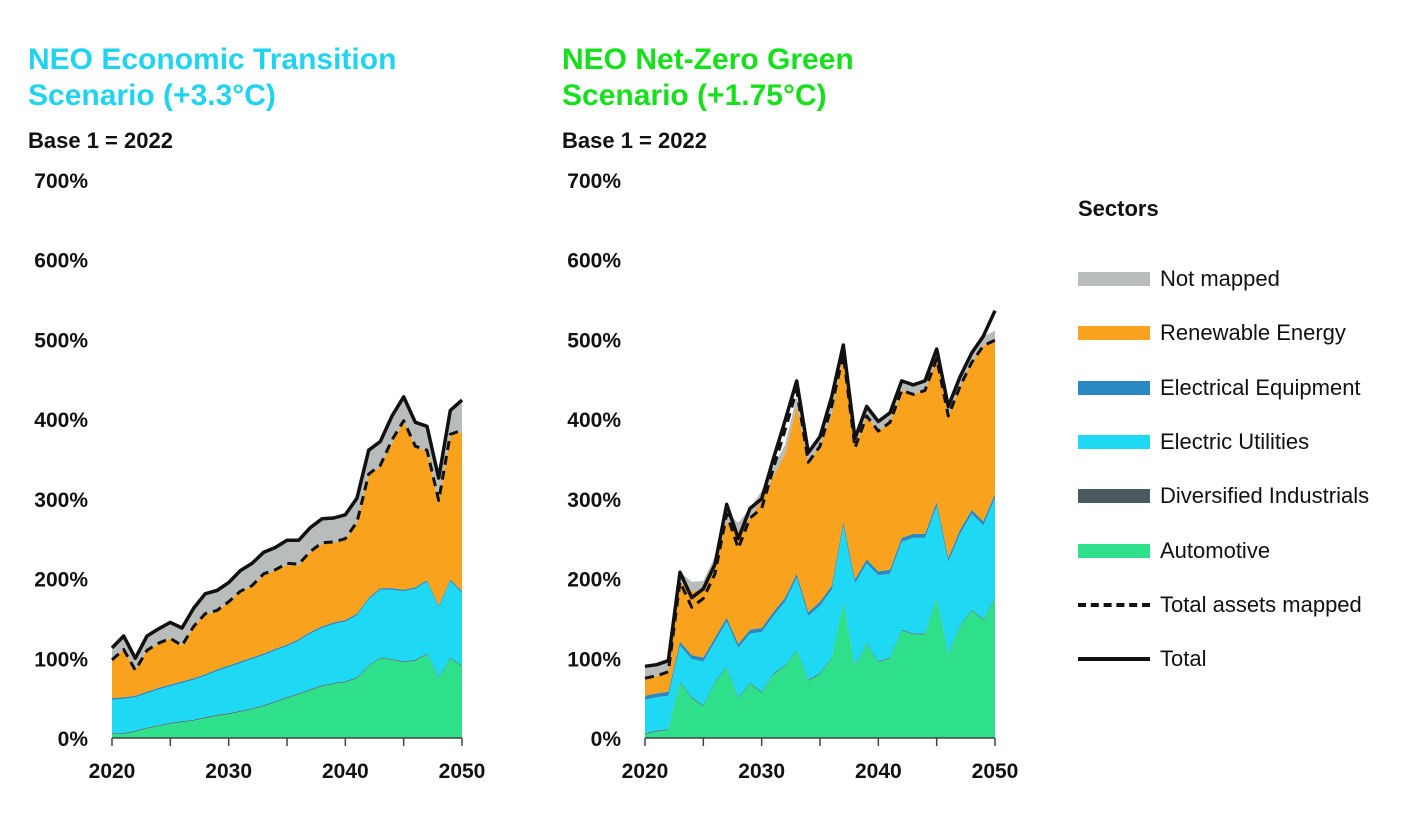  What do you see at coordinates (708, 78) in the screenshot?
I see `chart-title-right: NEO Net-Zero Green Scenario (+1.75°C)` at bounding box center [708, 78].